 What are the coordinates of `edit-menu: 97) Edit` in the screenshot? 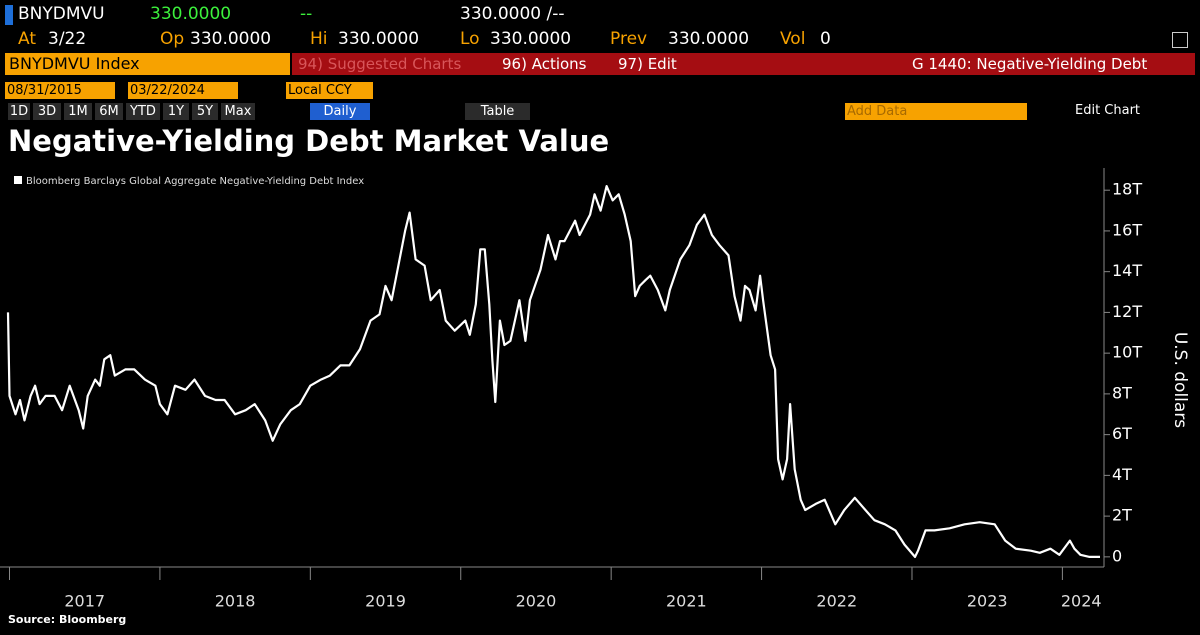 It's located at (647, 64).